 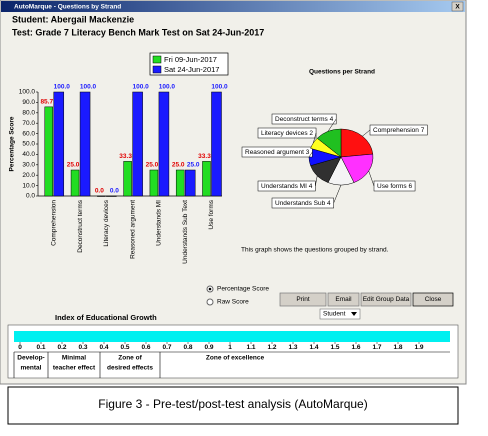 What do you see at coordinates (130, 358) in the screenshot?
I see `zone-label: Zone of` at bounding box center [130, 358].